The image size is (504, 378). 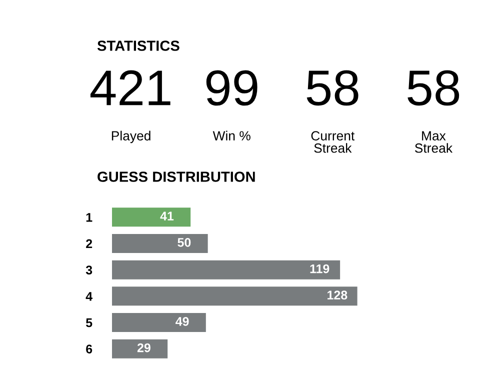 I want to click on y-tick-label: 3, so click(x=89, y=270).